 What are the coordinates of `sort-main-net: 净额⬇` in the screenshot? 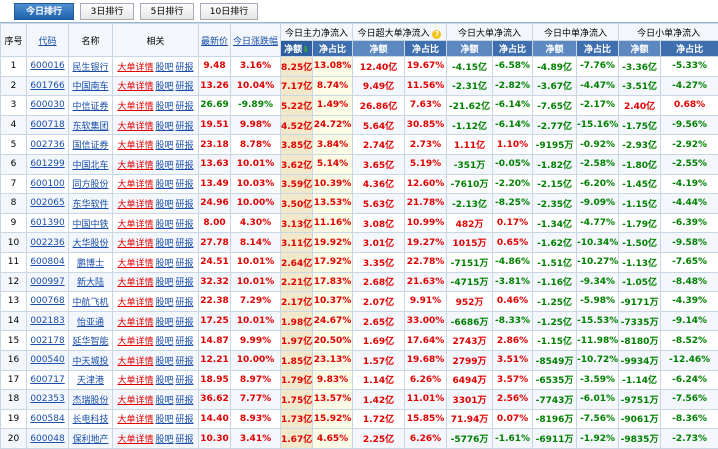 It's located at (297, 49).